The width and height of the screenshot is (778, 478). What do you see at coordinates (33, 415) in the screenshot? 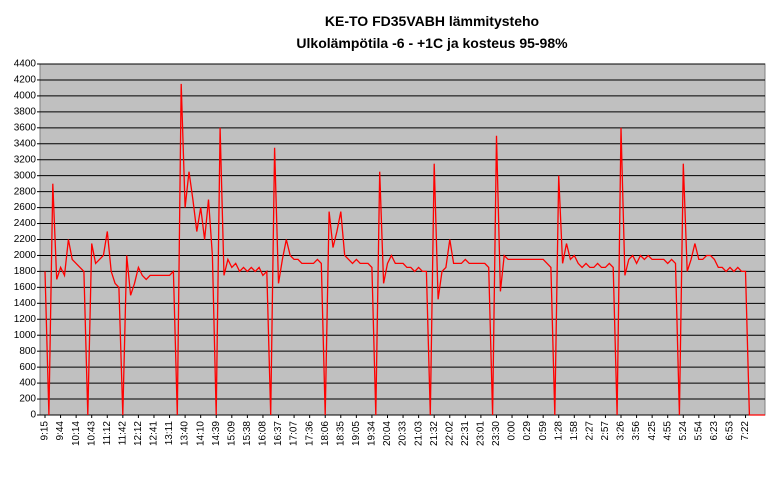
I see `y-tick-label: 0` at bounding box center [33, 415].